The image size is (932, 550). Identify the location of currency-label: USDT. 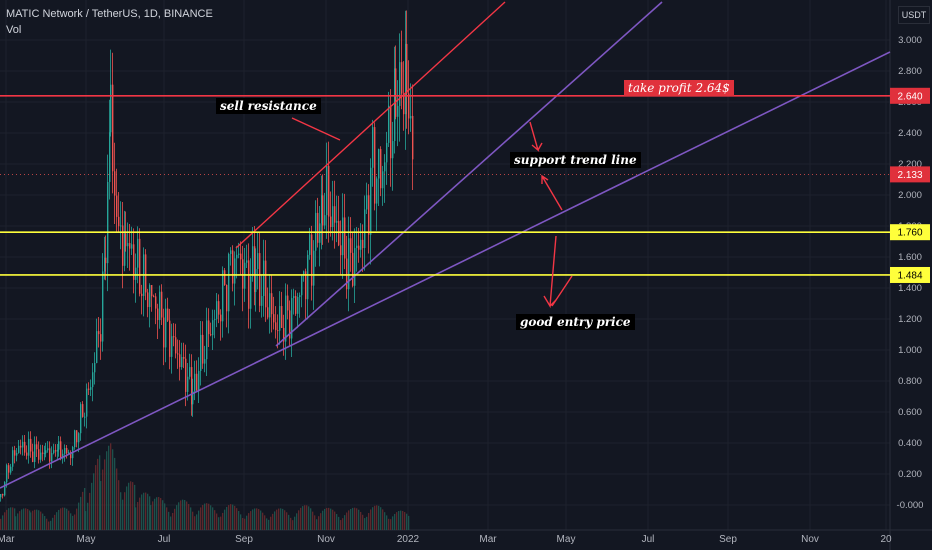
(914, 15).